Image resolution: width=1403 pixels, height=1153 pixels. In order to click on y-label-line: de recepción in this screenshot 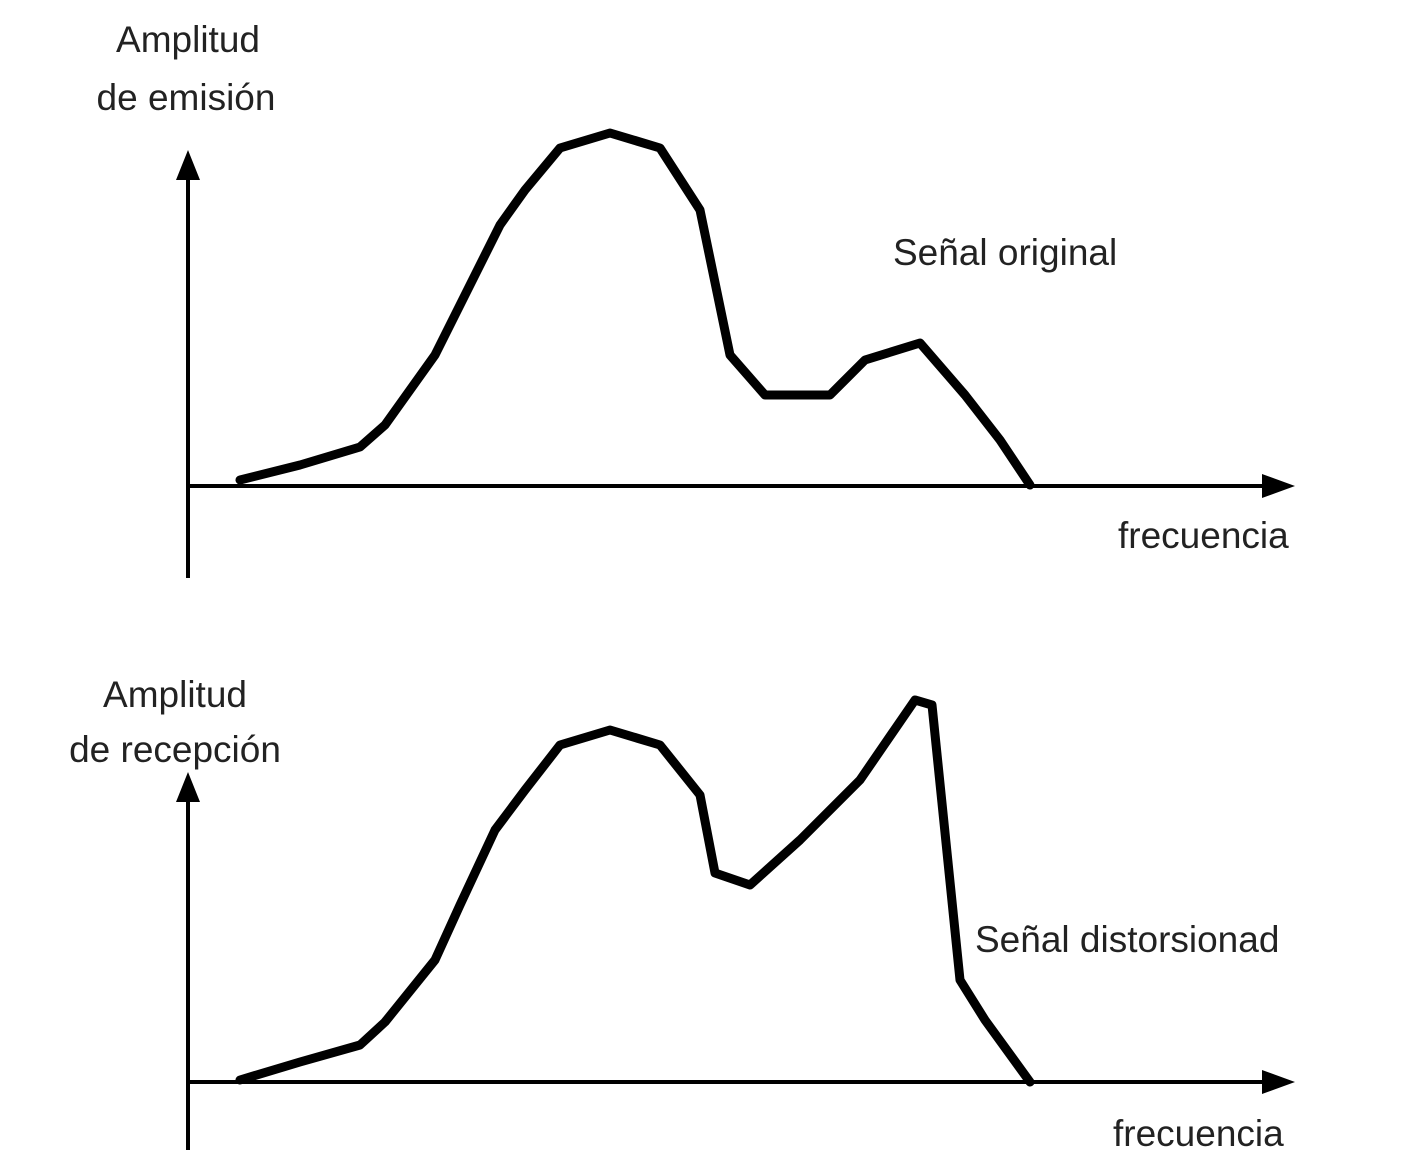, I will do `click(175, 749)`.